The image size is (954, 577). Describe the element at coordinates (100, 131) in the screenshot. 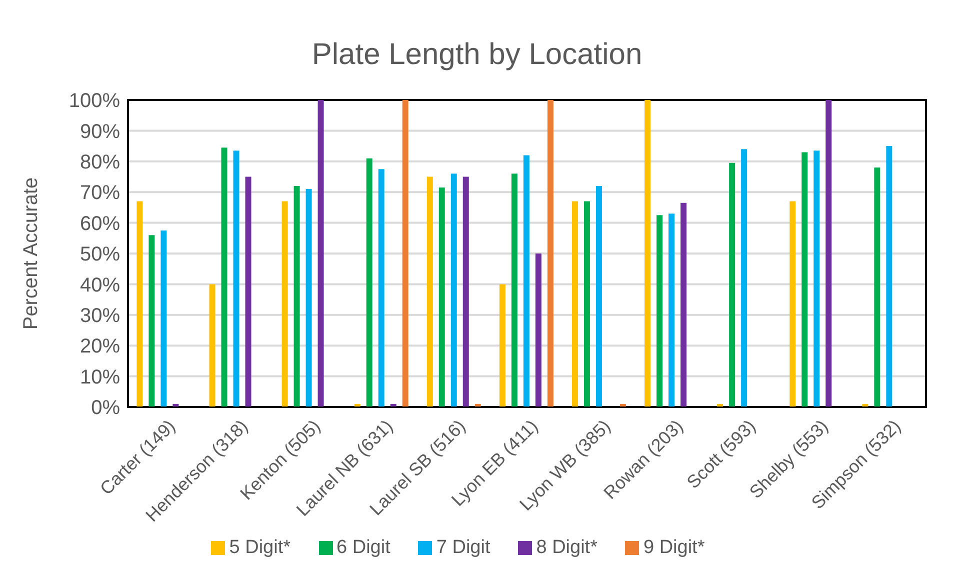

I see `y-tick-label: 90%` at that location.